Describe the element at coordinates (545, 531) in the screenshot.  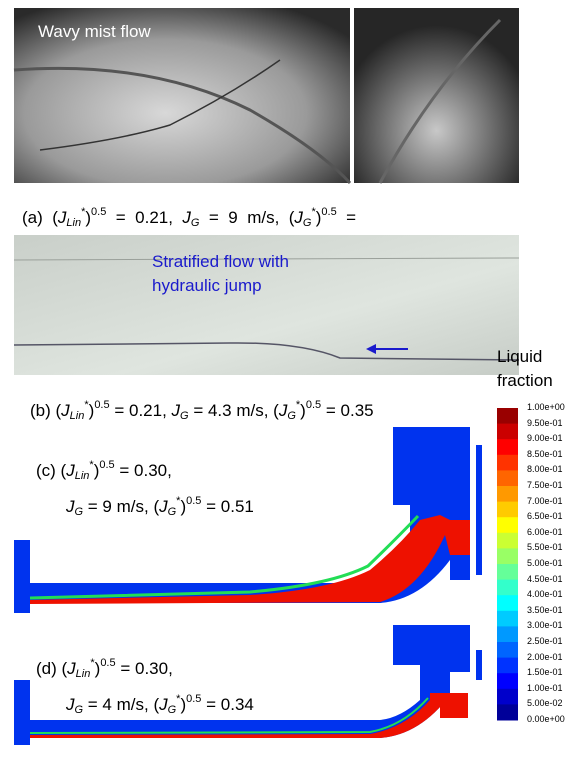
I see `legend-tick-label: 6.00e-01` at that location.